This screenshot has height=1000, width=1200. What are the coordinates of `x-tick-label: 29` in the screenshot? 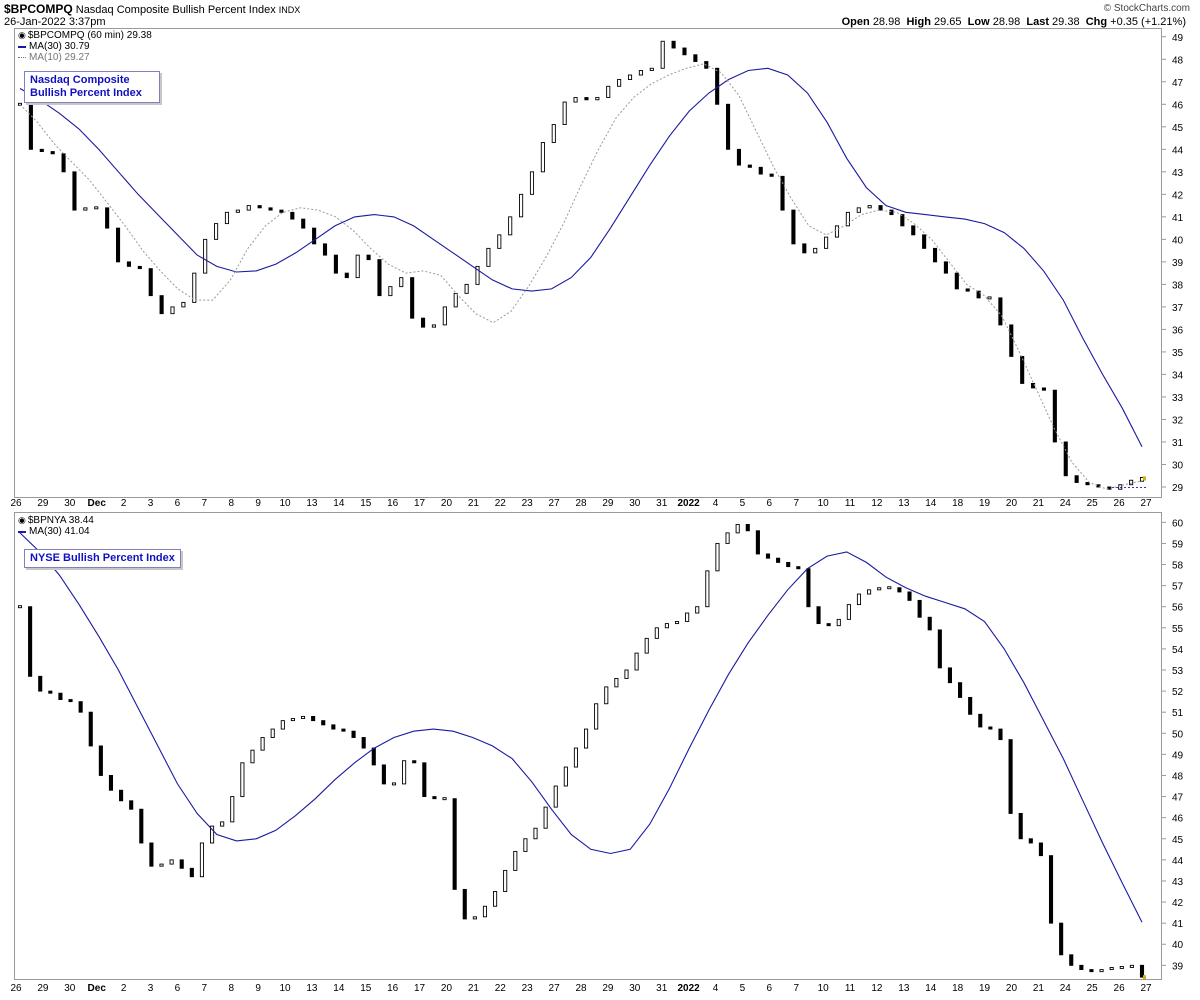 It's located at (43, 988).